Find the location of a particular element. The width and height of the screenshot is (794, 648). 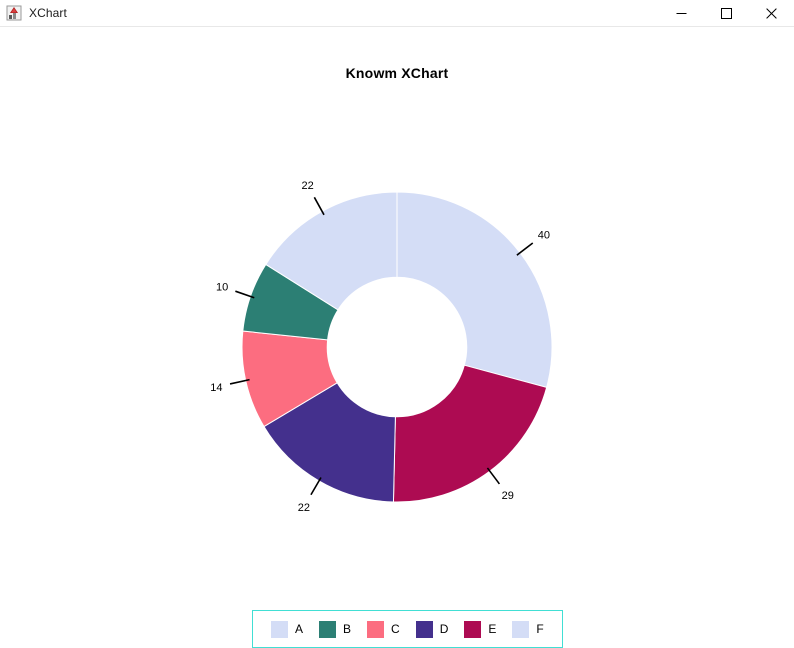

slice-value-label-f: 22 is located at coordinates (307, 186).